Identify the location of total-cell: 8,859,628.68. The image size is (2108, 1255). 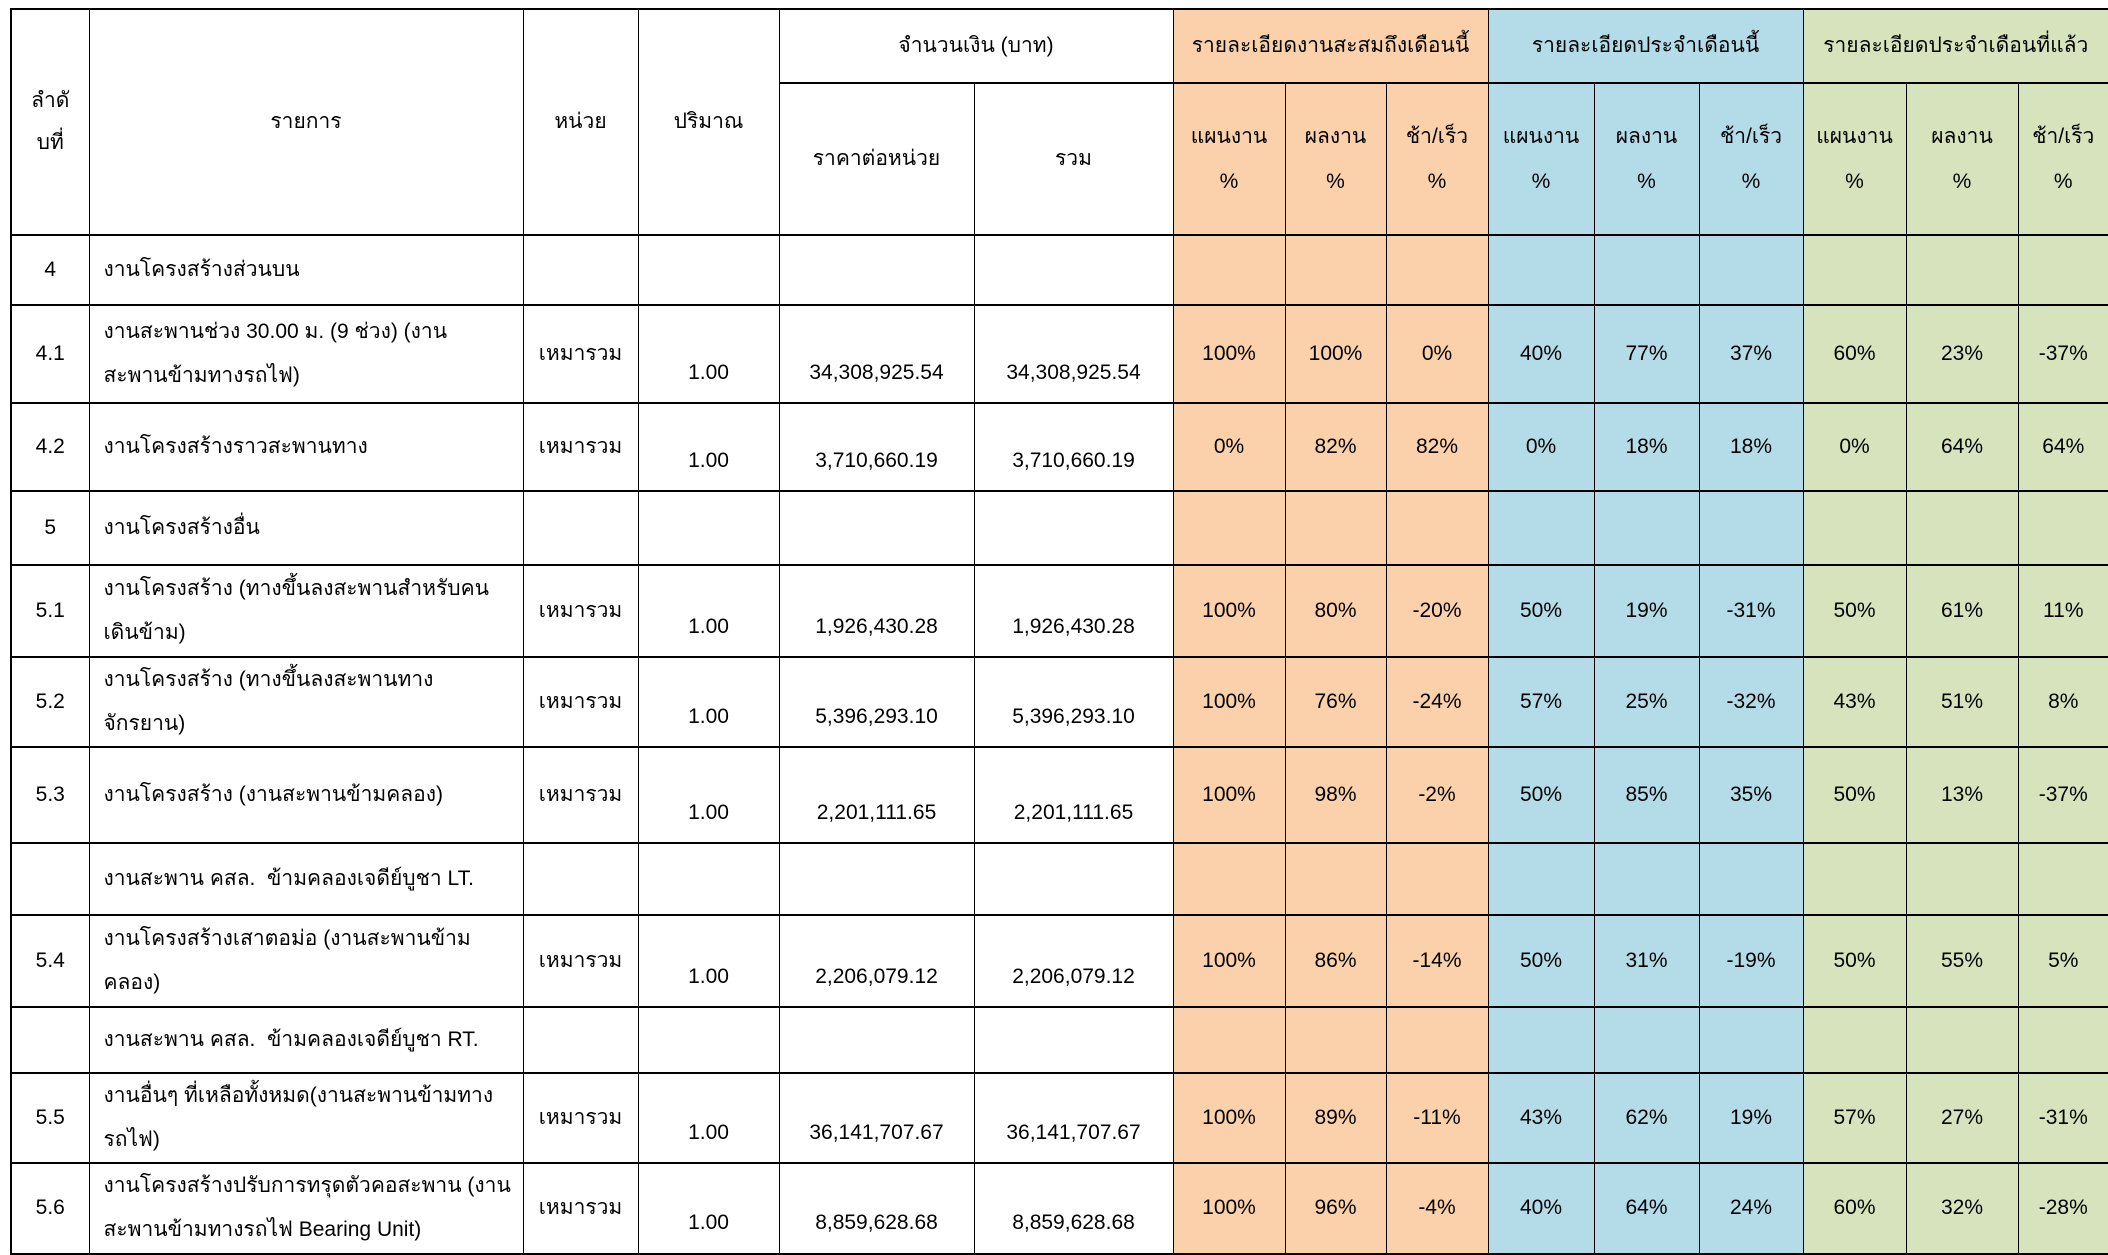
(1073, 1208).